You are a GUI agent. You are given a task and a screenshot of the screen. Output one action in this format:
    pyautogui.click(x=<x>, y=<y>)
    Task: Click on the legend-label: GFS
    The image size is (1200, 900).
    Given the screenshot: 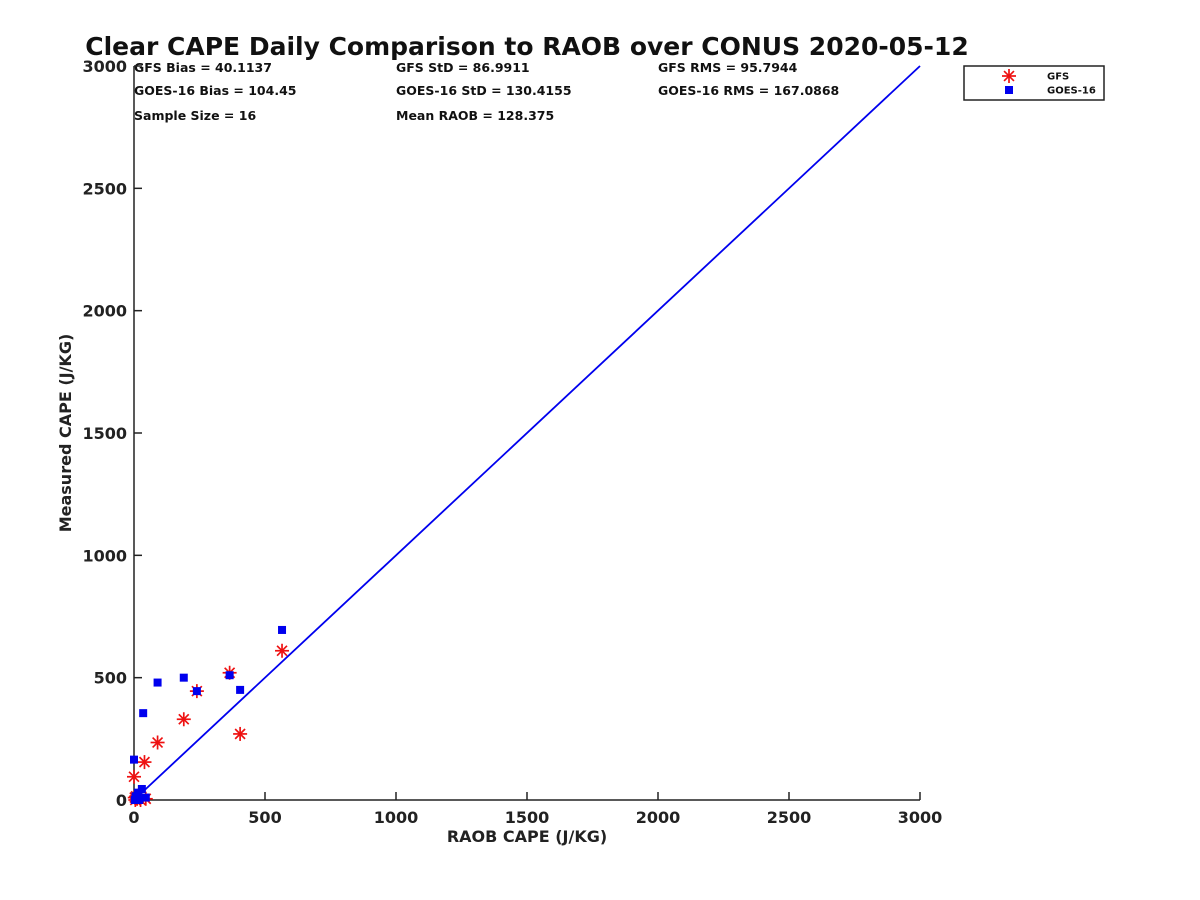 What is the action you would take?
    pyautogui.click(x=1058, y=77)
    